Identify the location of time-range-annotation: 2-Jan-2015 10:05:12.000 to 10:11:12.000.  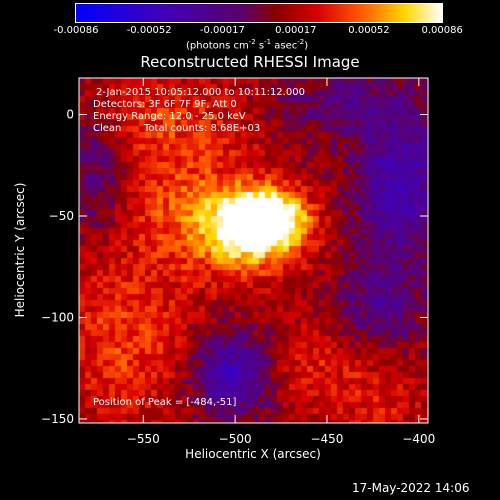
(200, 92).